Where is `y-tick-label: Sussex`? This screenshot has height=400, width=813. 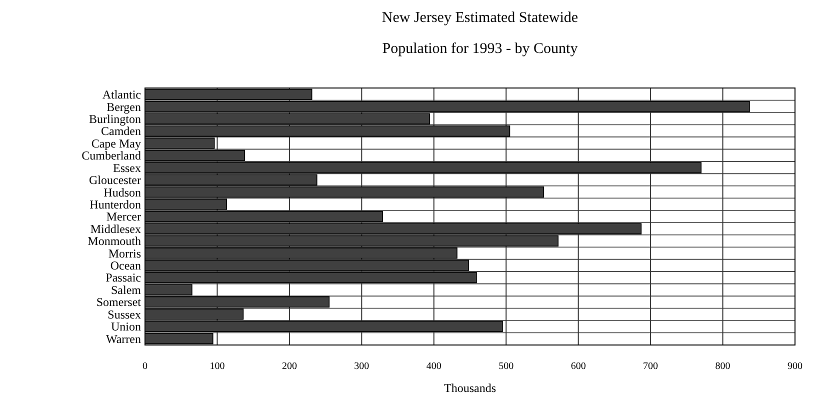
y-tick-label: Sussex is located at coordinates (124, 314).